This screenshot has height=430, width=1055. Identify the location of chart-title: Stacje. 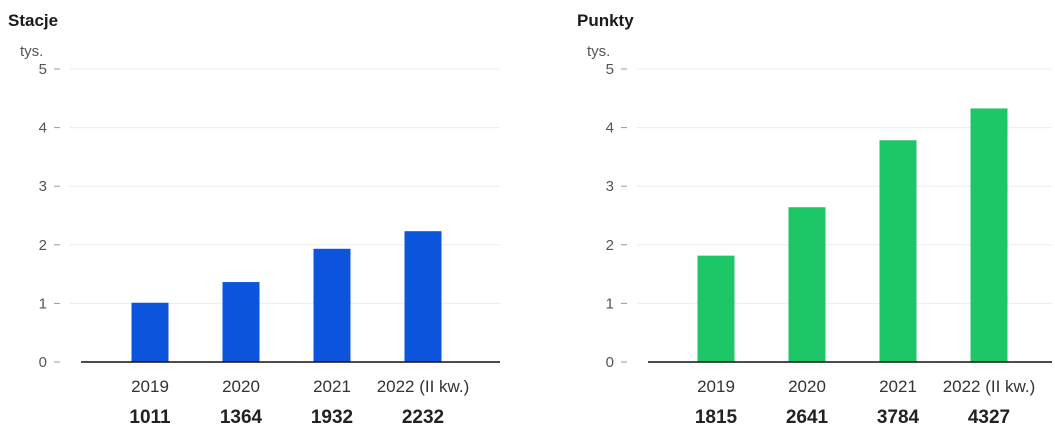
(33, 20).